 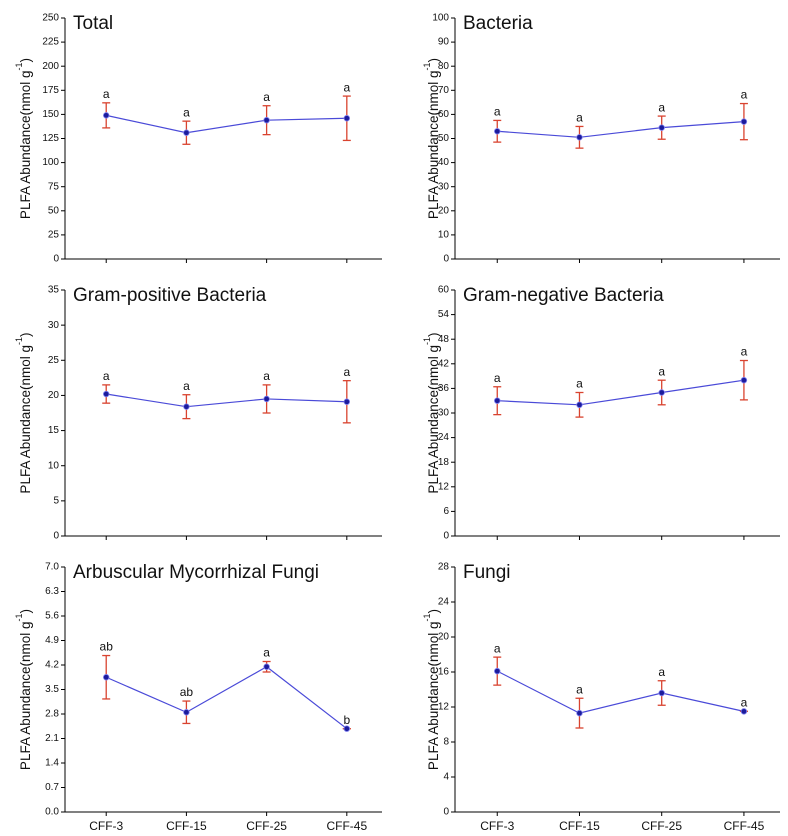 What do you see at coordinates (50, 18) in the screenshot?
I see `y-tick-label: 250` at bounding box center [50, 18].